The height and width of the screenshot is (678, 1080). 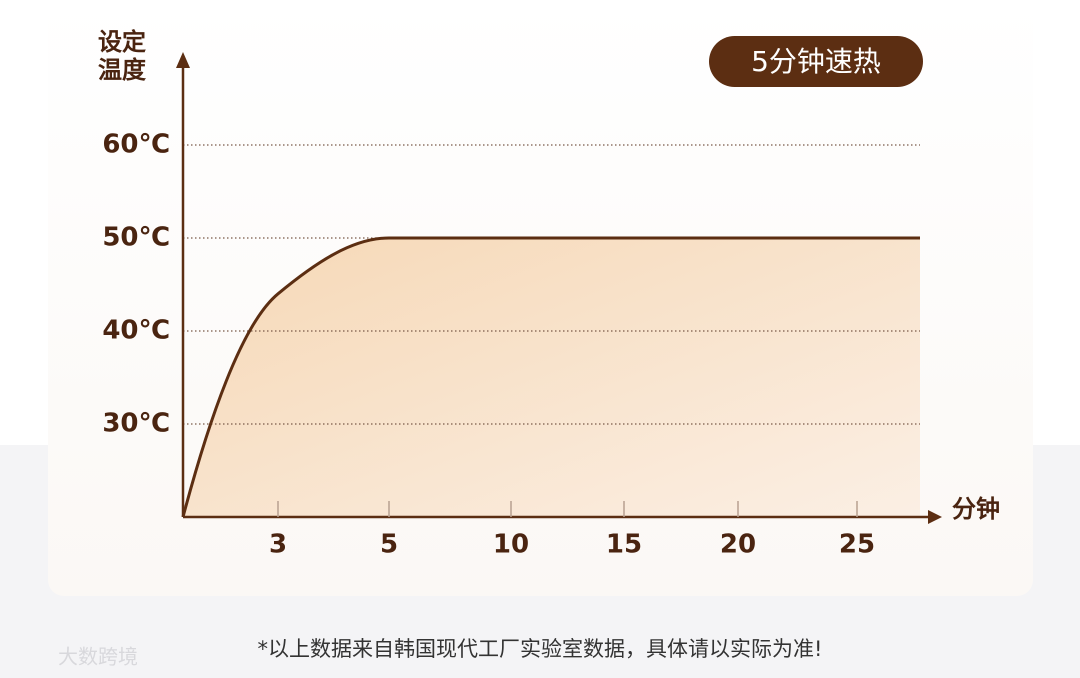 What do you see at coordinates (389, 545) in the screenshot?
I see `x-tick-label: 5` at bounding box center [389, 545].